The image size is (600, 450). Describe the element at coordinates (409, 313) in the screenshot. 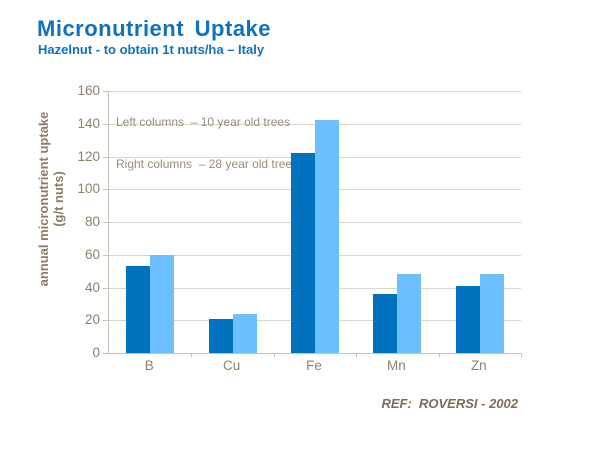

I see `bar-Mn-28-year-old-trees` at that location.